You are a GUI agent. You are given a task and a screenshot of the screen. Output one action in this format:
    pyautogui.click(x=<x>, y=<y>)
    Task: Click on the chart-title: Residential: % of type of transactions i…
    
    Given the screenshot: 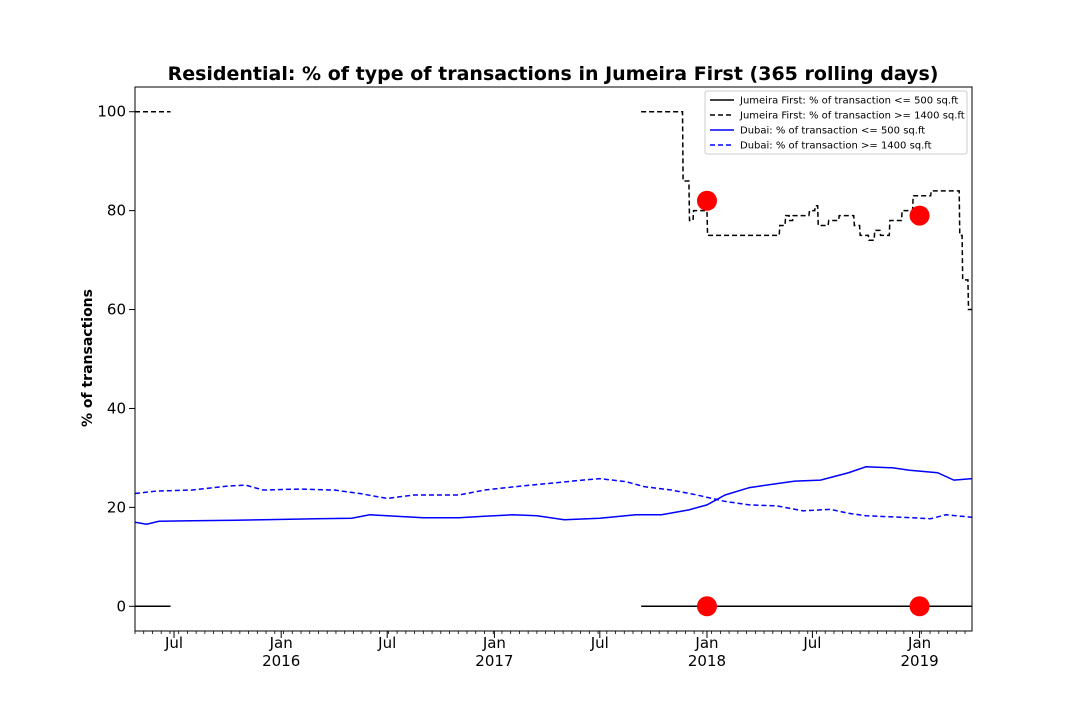 What is the action you would take?
    pyautogui.click(x=553, y=74)
    